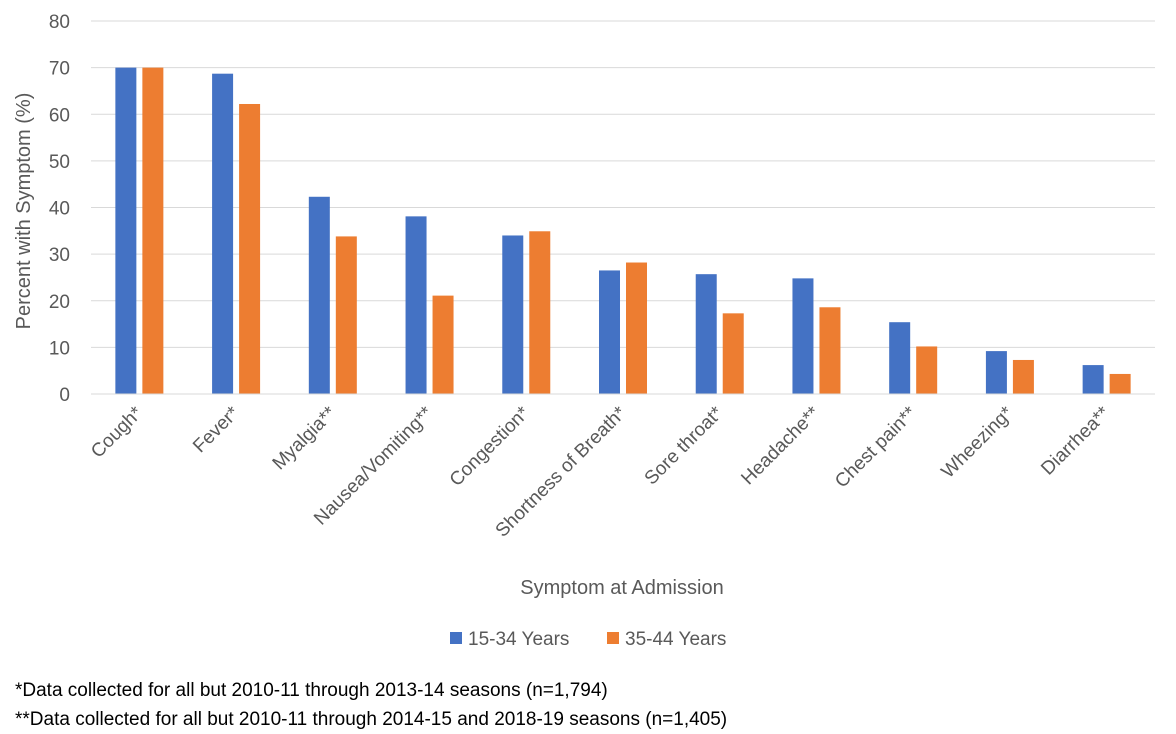 This screenshot has width=1176, height=734. I want to click on y-tick-label: 80, so click(59, 22).